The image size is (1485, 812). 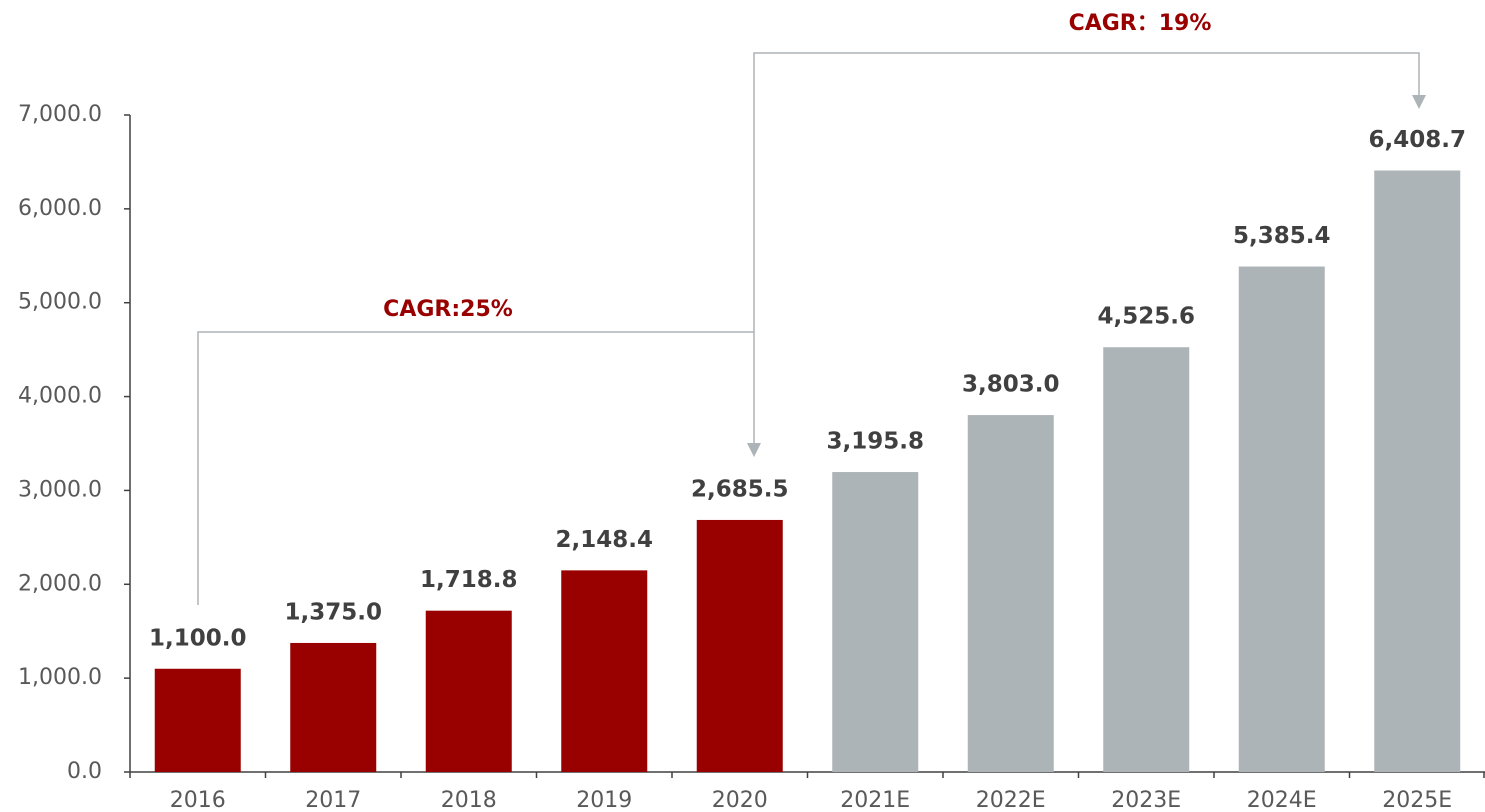 I want to click on x-tick-label: 2022E, so click(x=1011, y=800).